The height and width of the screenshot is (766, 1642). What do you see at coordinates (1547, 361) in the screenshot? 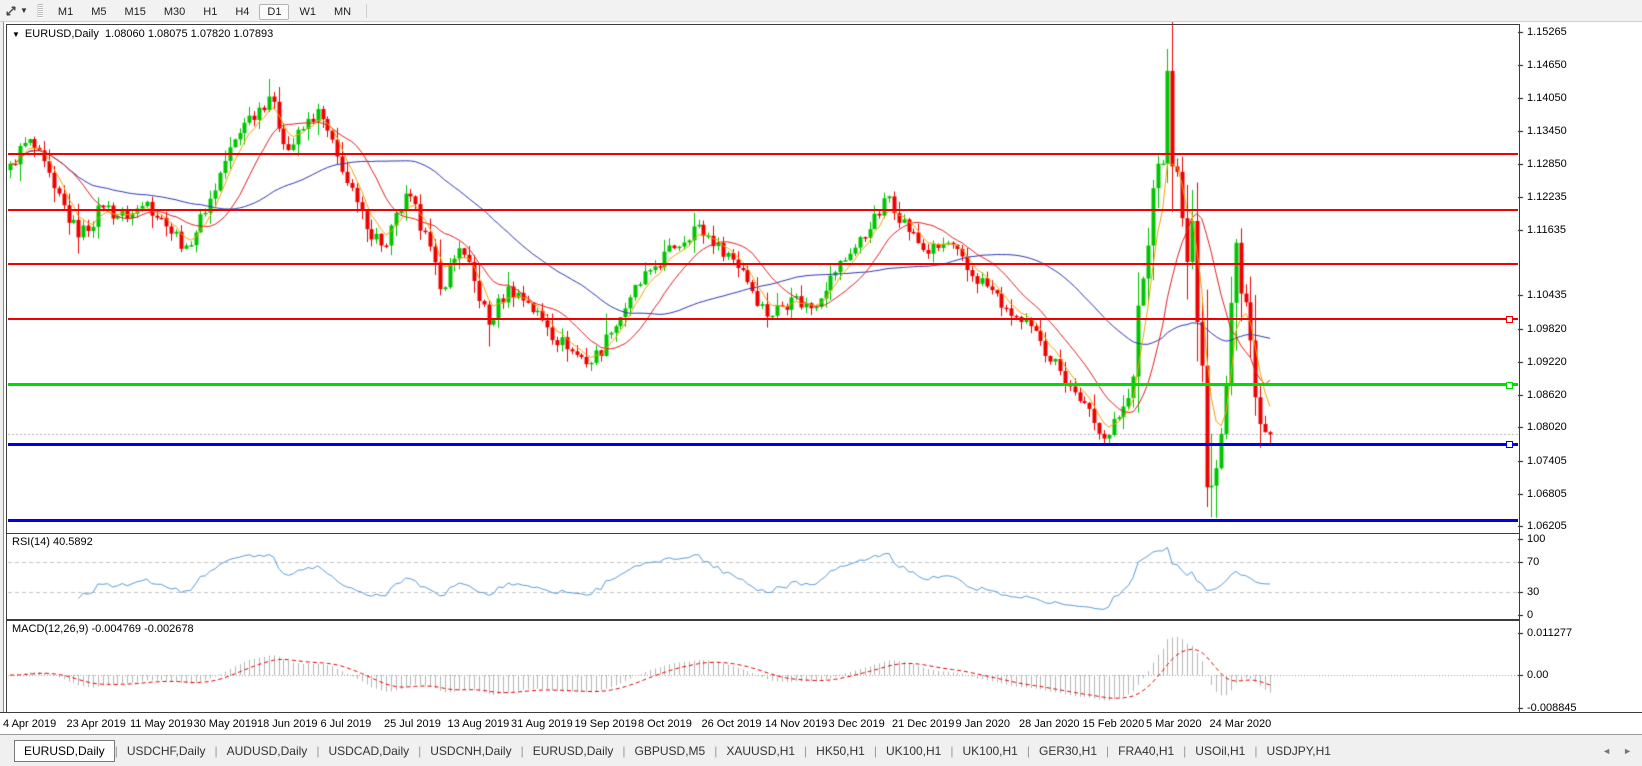
I see `price-tick-label: 1.09220` at bounding box center [1547, 361].